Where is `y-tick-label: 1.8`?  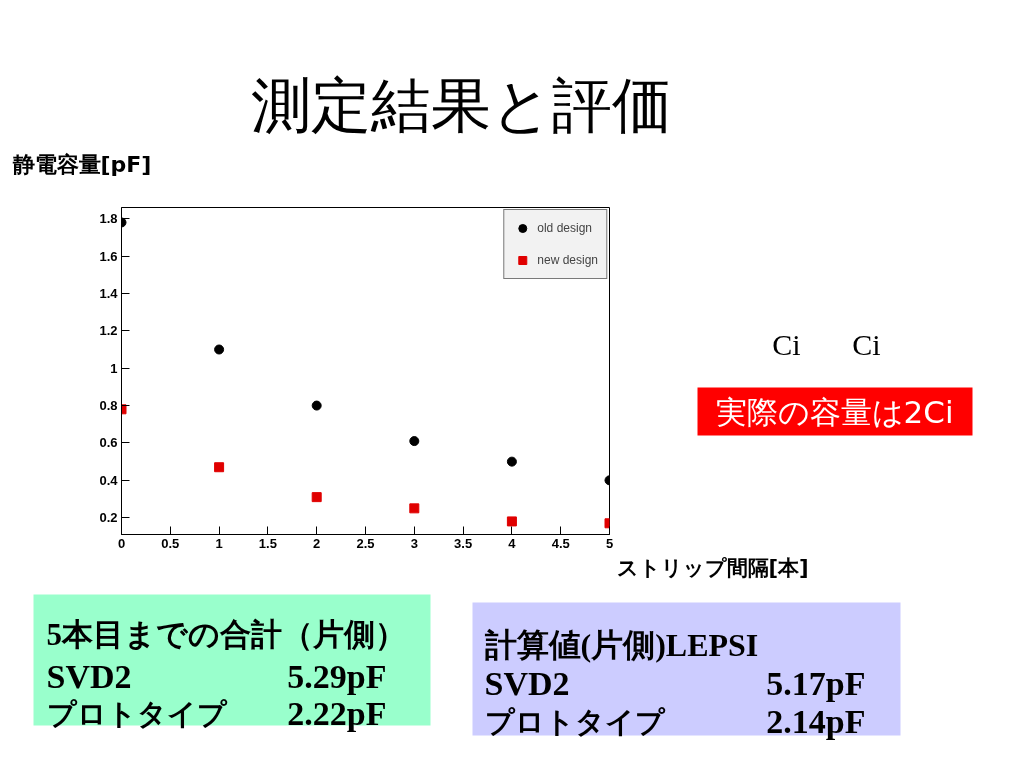 y-tick-label: 1.8 is located at coordinates (108, 219).